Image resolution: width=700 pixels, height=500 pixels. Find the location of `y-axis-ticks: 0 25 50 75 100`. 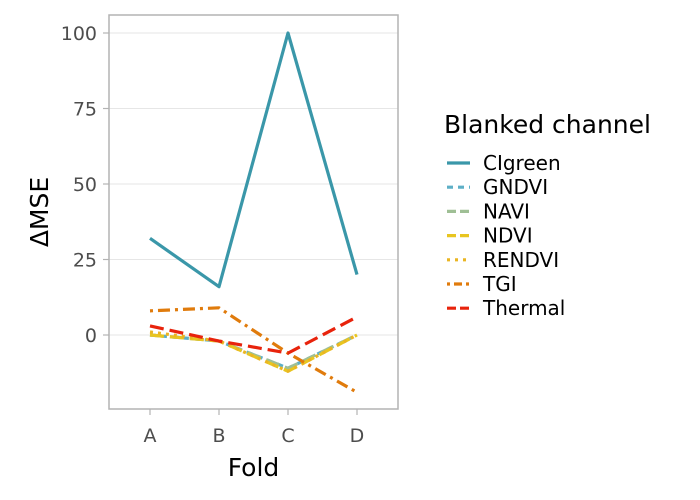

y-axis-ticks: 0 25 50 75 100 is located at coordinates (85, 185).